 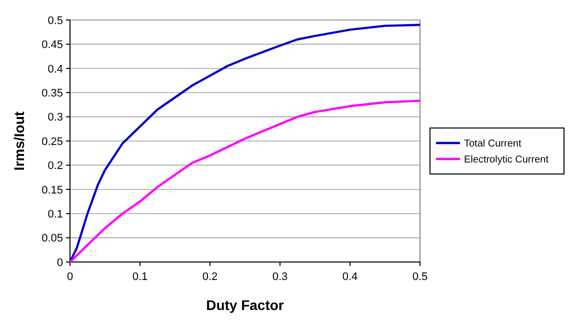 What do you see at coordinates (55, 69) in the screenshot?
I see `y-tick-label: 0.4` at bounding box center [55, 69].